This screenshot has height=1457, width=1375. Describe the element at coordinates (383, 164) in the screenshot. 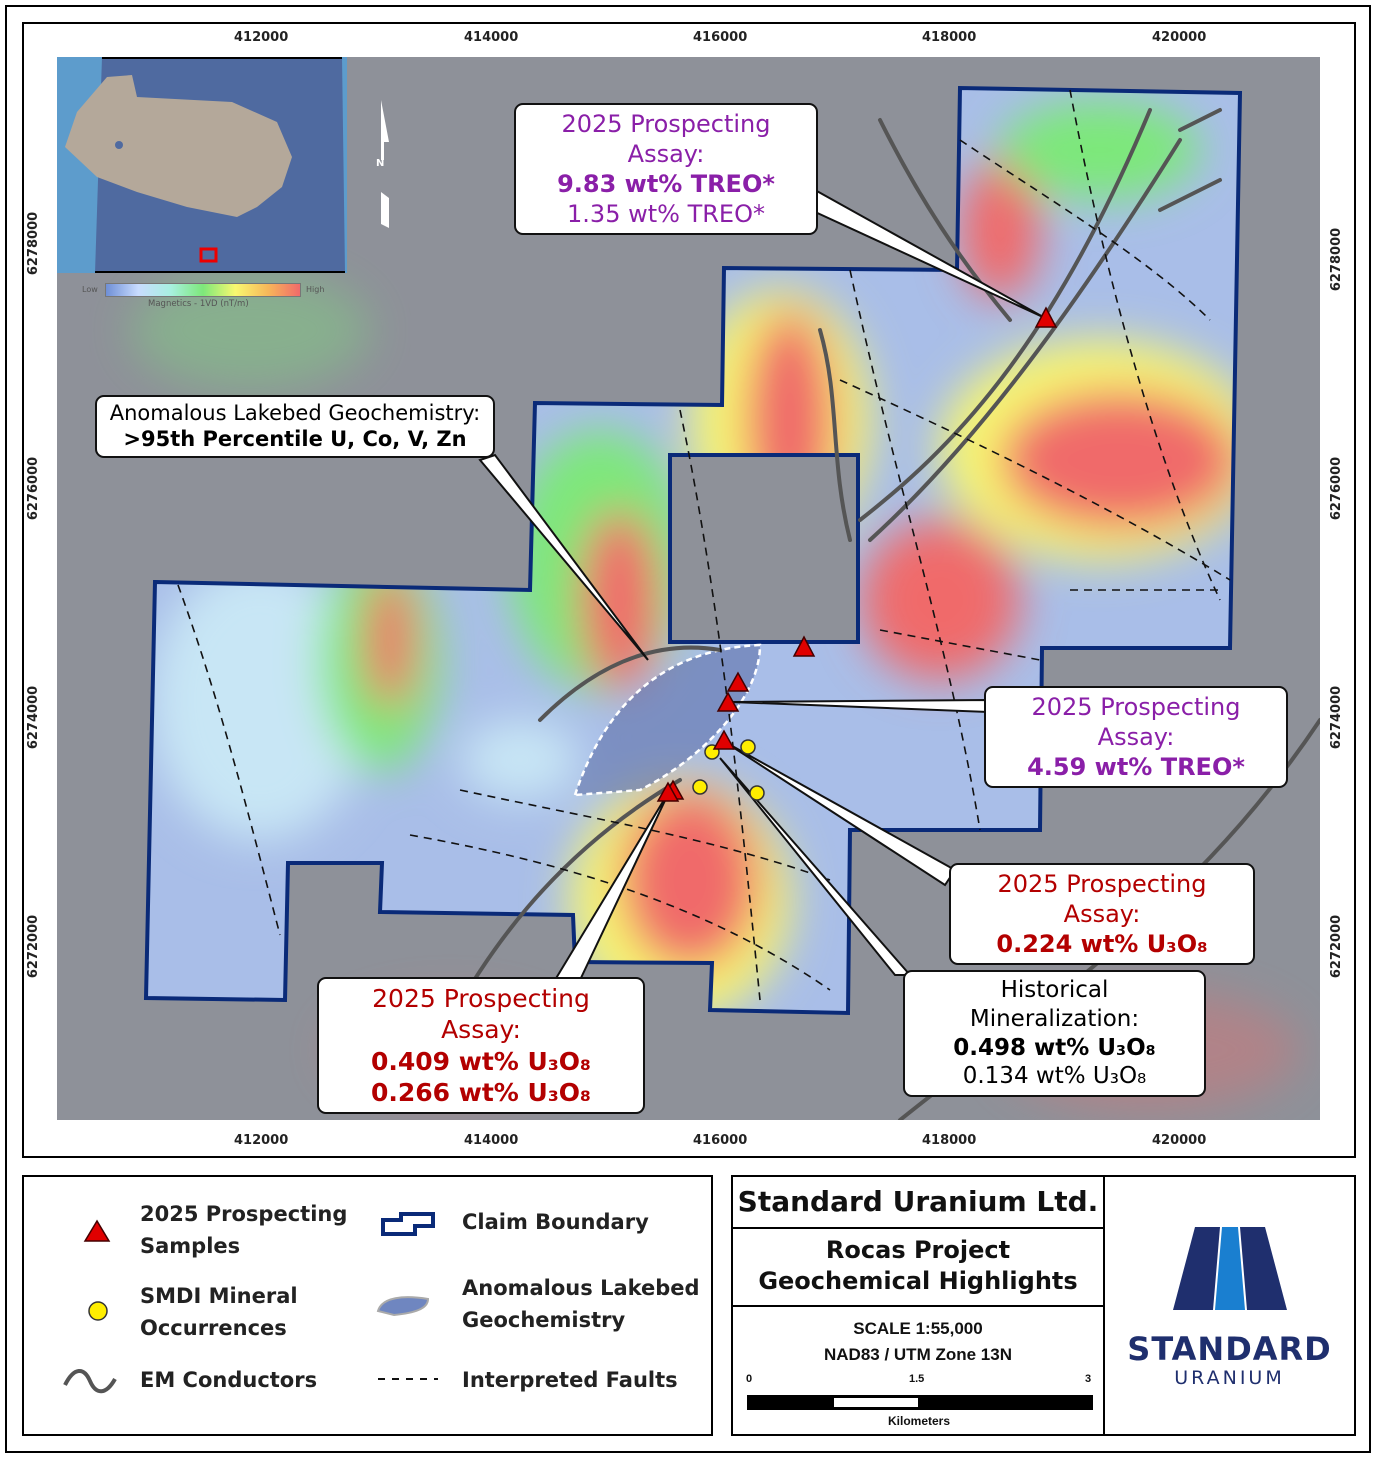

I see `north-arrow: N` at that location.